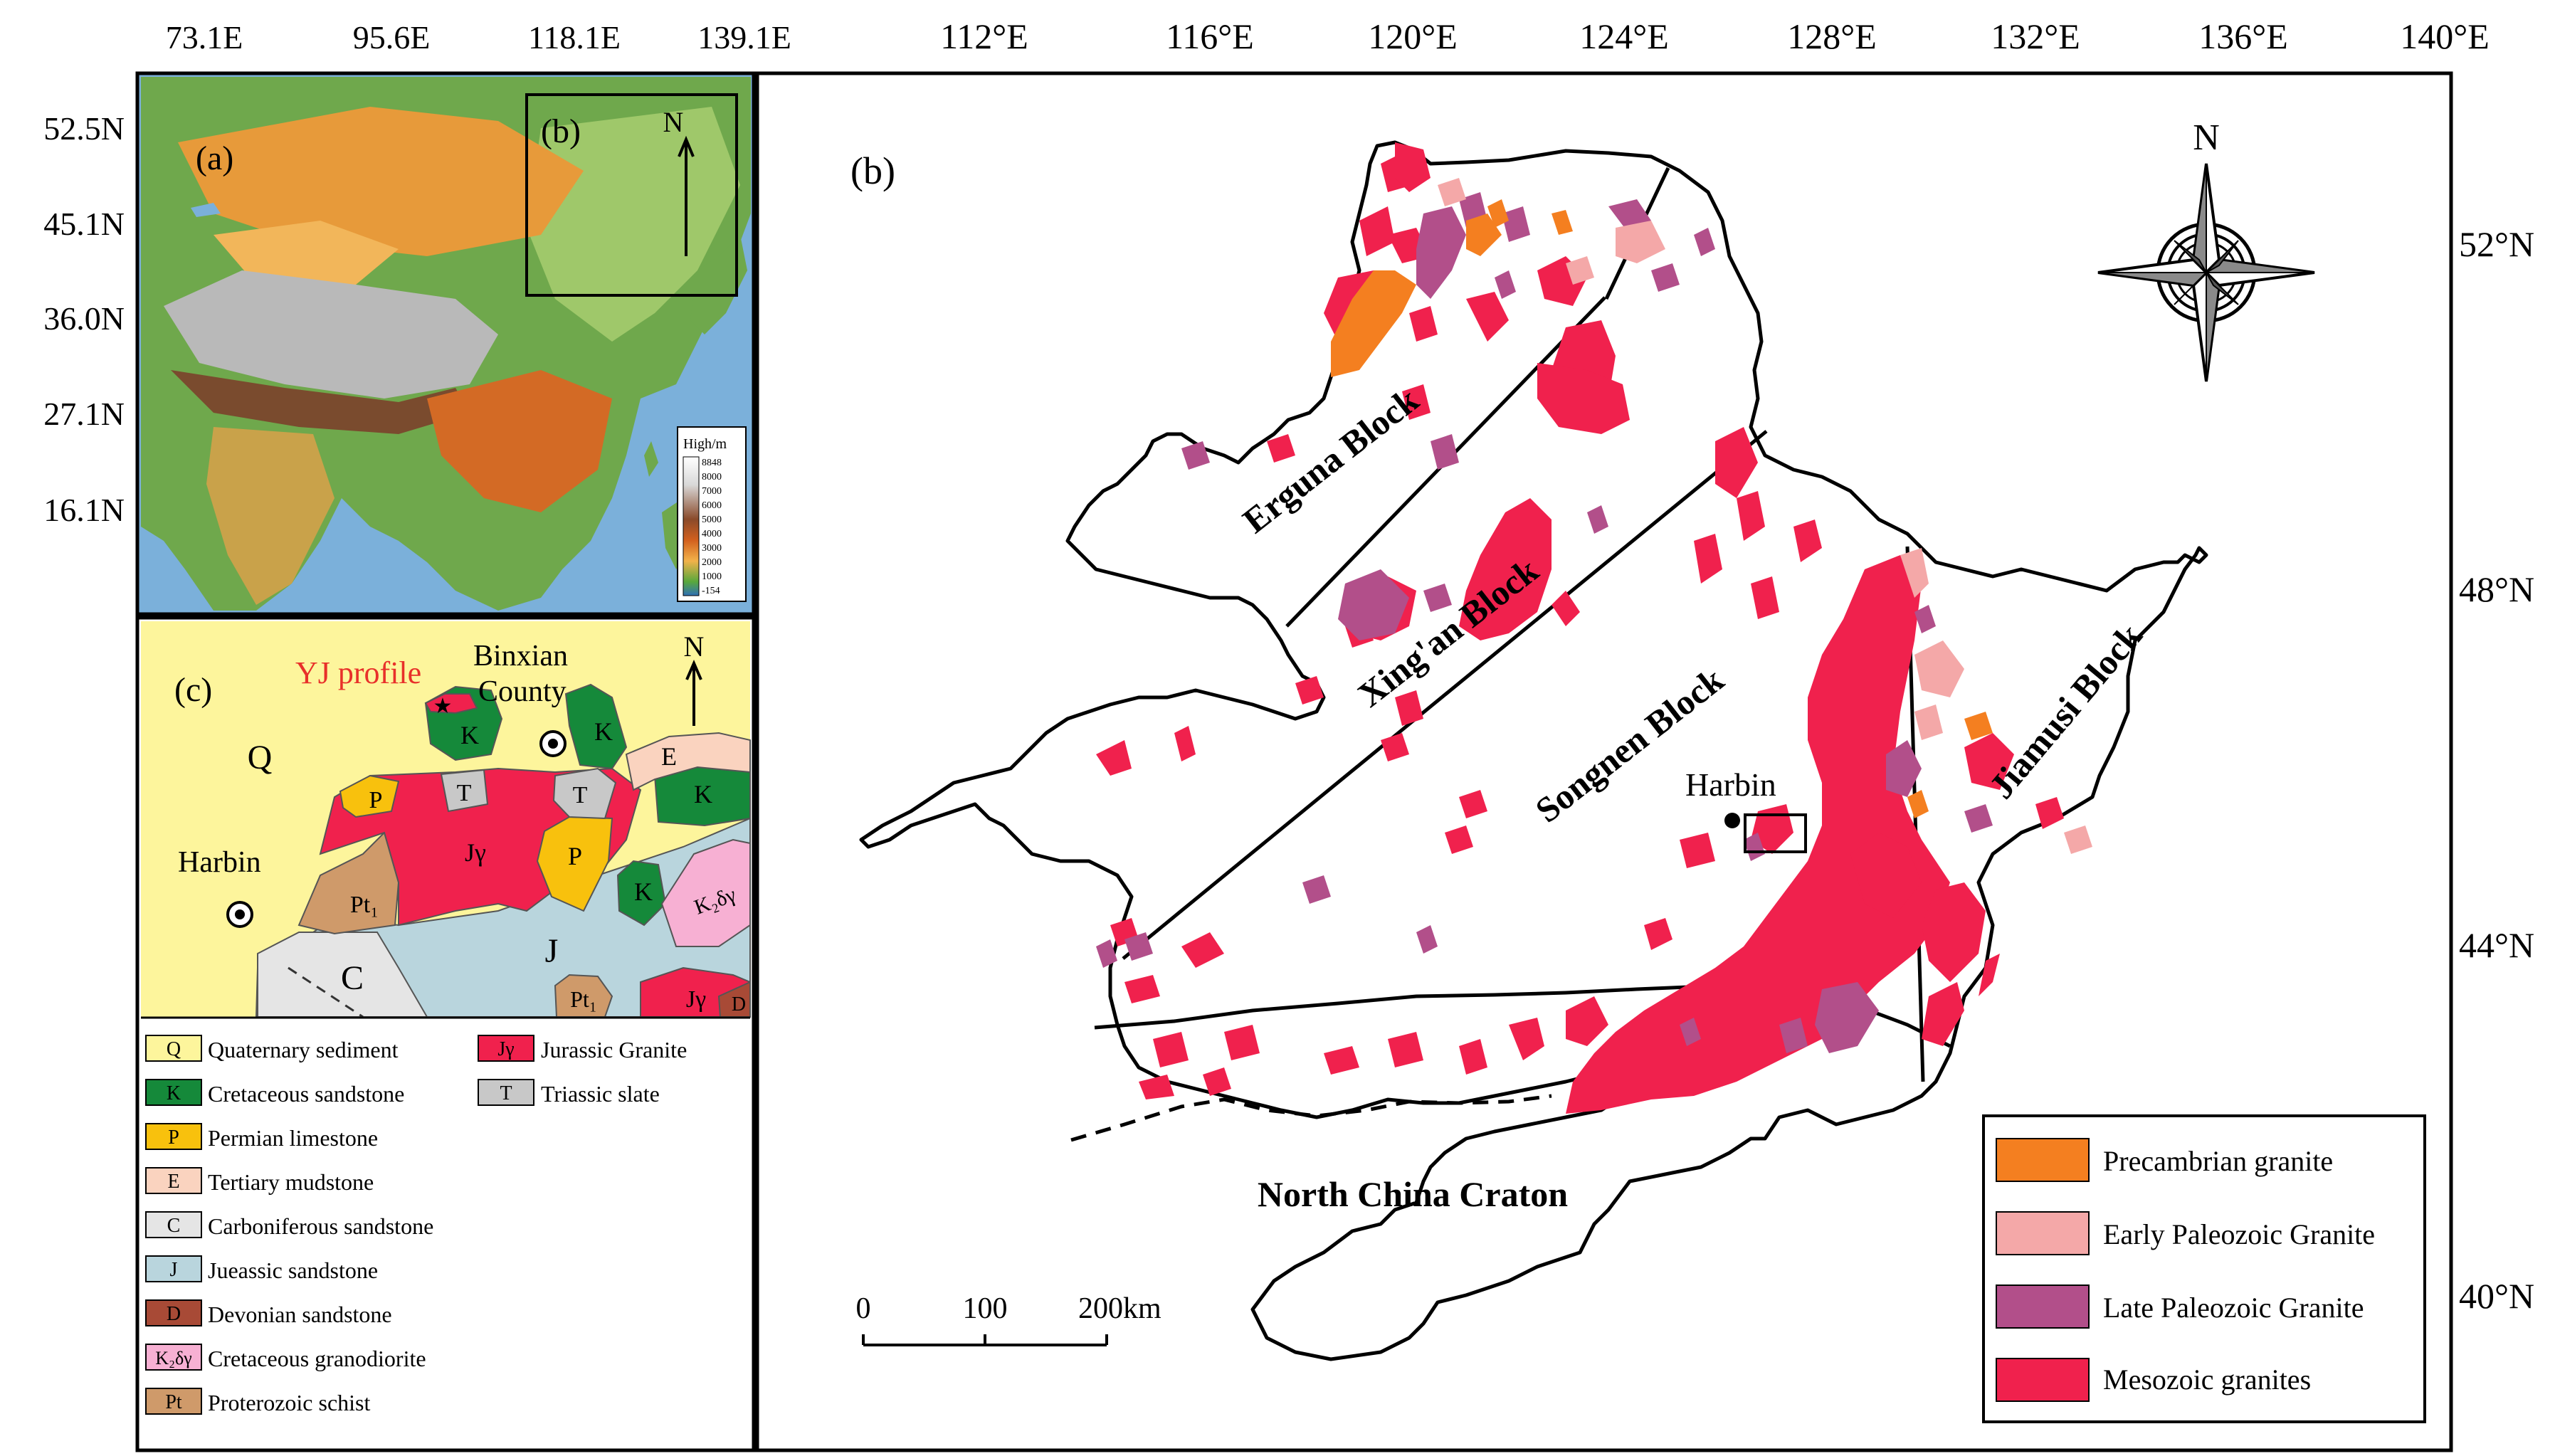 The width and height of the screenshot is (2555, 1456). I want to click on panel-a-lon-tick: 139.1E, so click(744, 37).